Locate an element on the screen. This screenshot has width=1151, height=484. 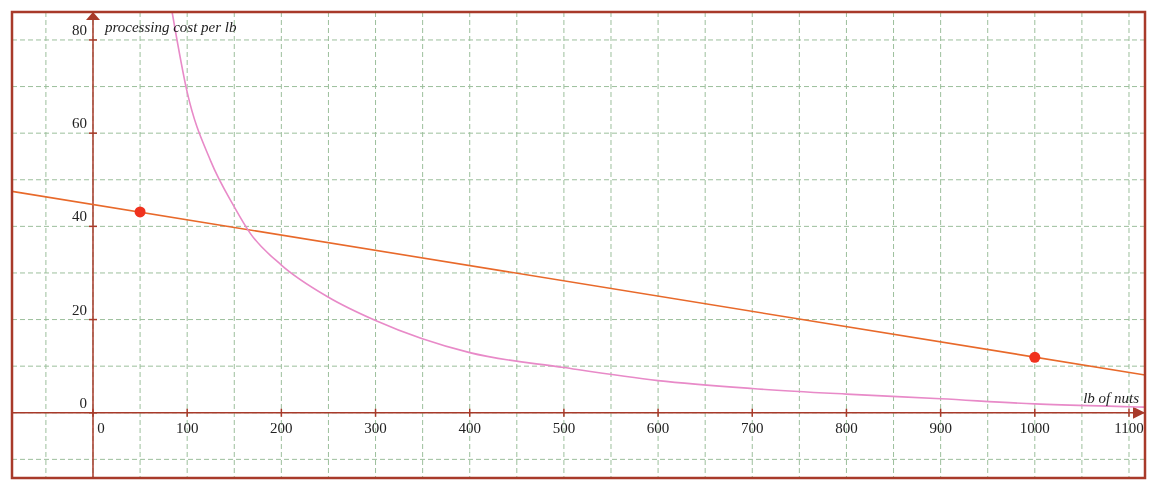
y-tick-label: 40 is located at coordinates (79, 216).